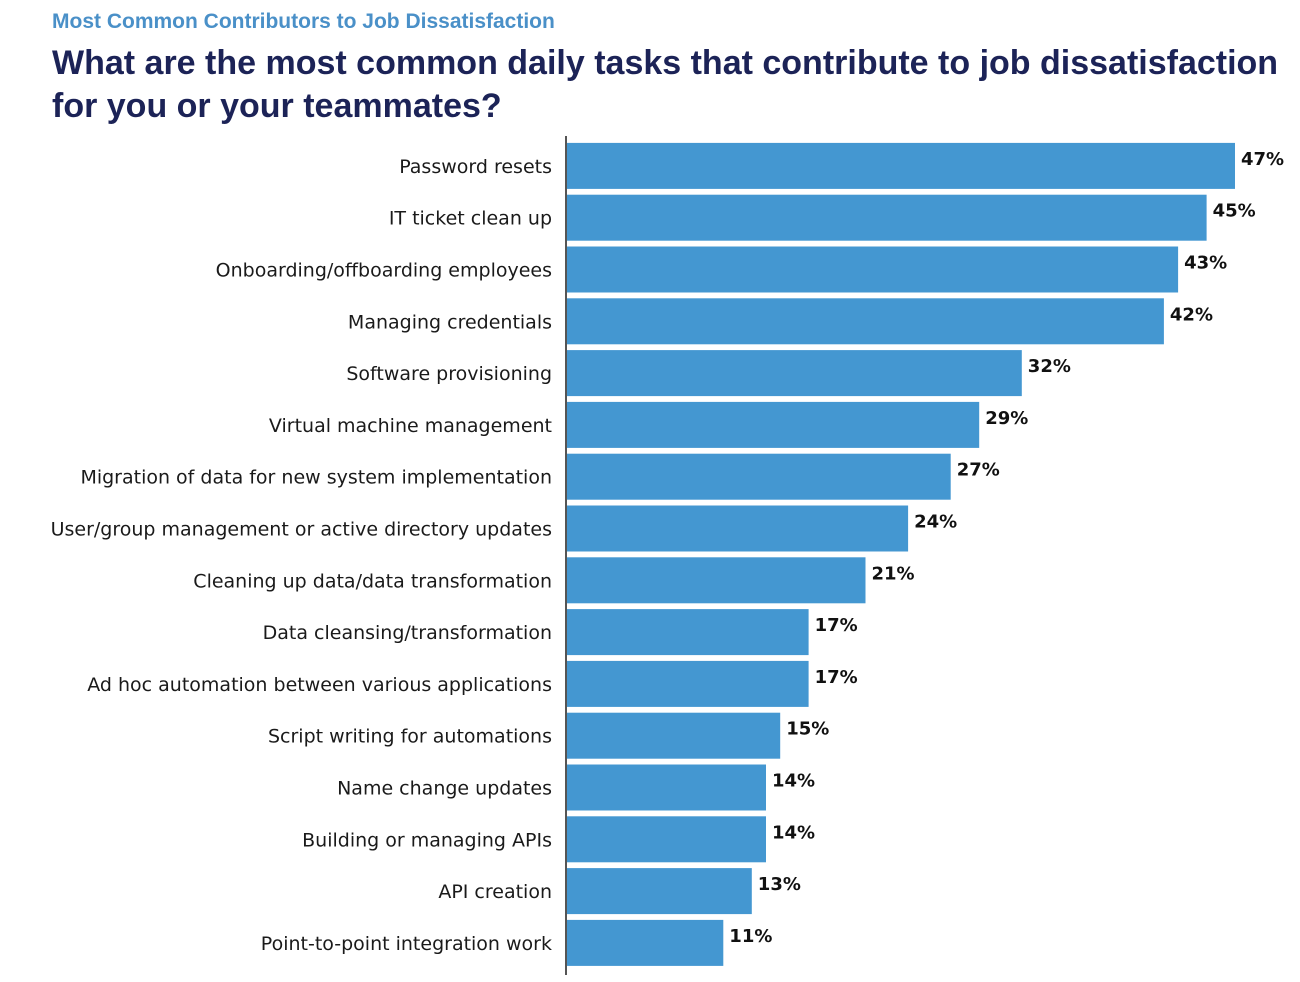  Describe the element at coordinates (893, 573) in the screenshot. I see `value-label: 21%` at that location.